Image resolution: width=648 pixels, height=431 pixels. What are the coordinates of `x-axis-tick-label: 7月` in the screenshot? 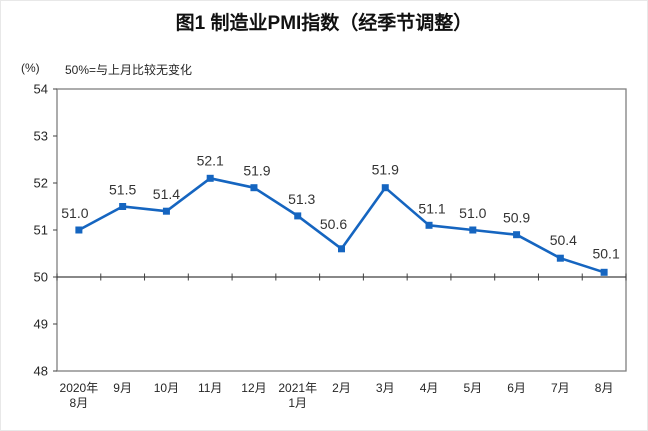 It's located at (560, 388).